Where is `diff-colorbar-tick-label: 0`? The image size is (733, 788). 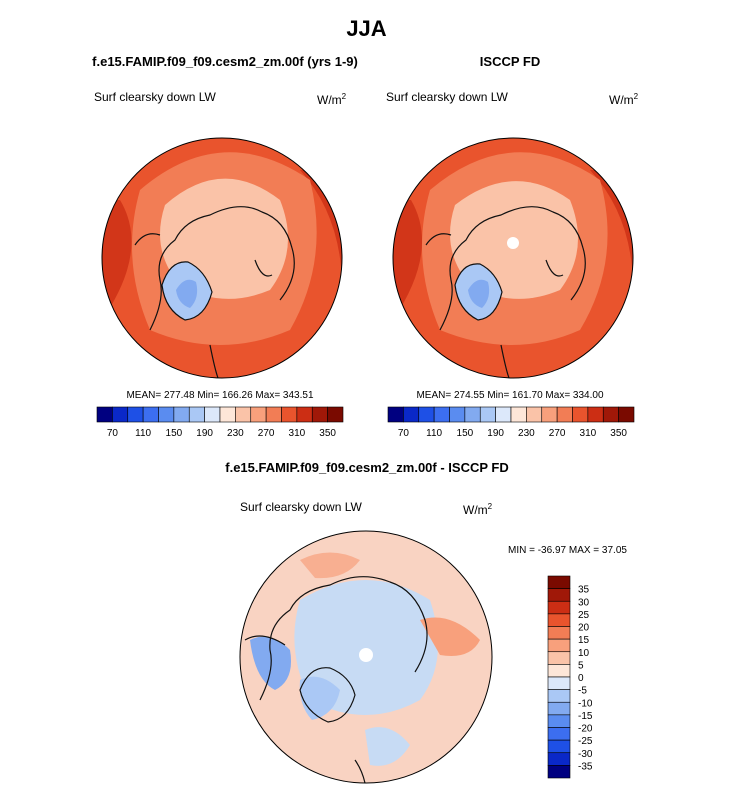 diff-colorbar-tick-label: 0 is located at coordinates (581, 678).